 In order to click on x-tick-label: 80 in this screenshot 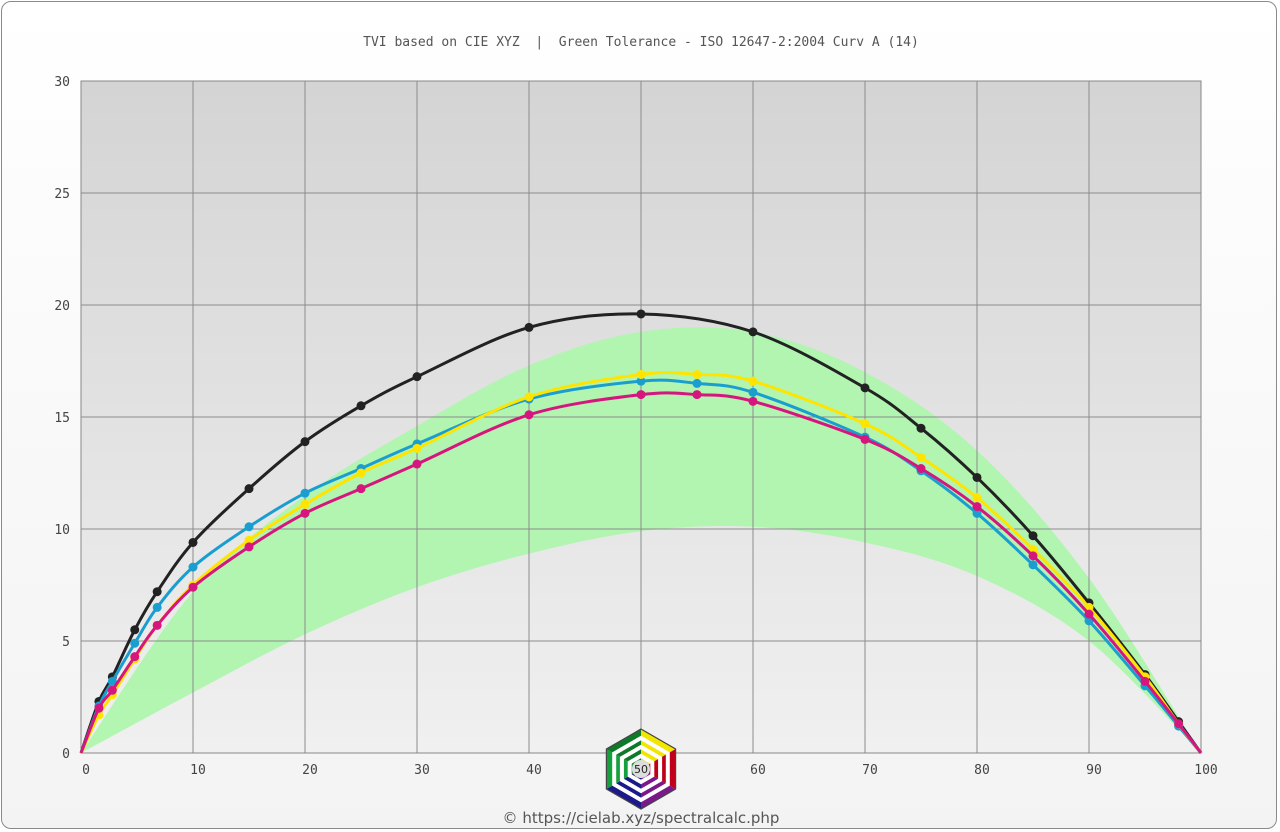, I will do `click(982, 770)`.